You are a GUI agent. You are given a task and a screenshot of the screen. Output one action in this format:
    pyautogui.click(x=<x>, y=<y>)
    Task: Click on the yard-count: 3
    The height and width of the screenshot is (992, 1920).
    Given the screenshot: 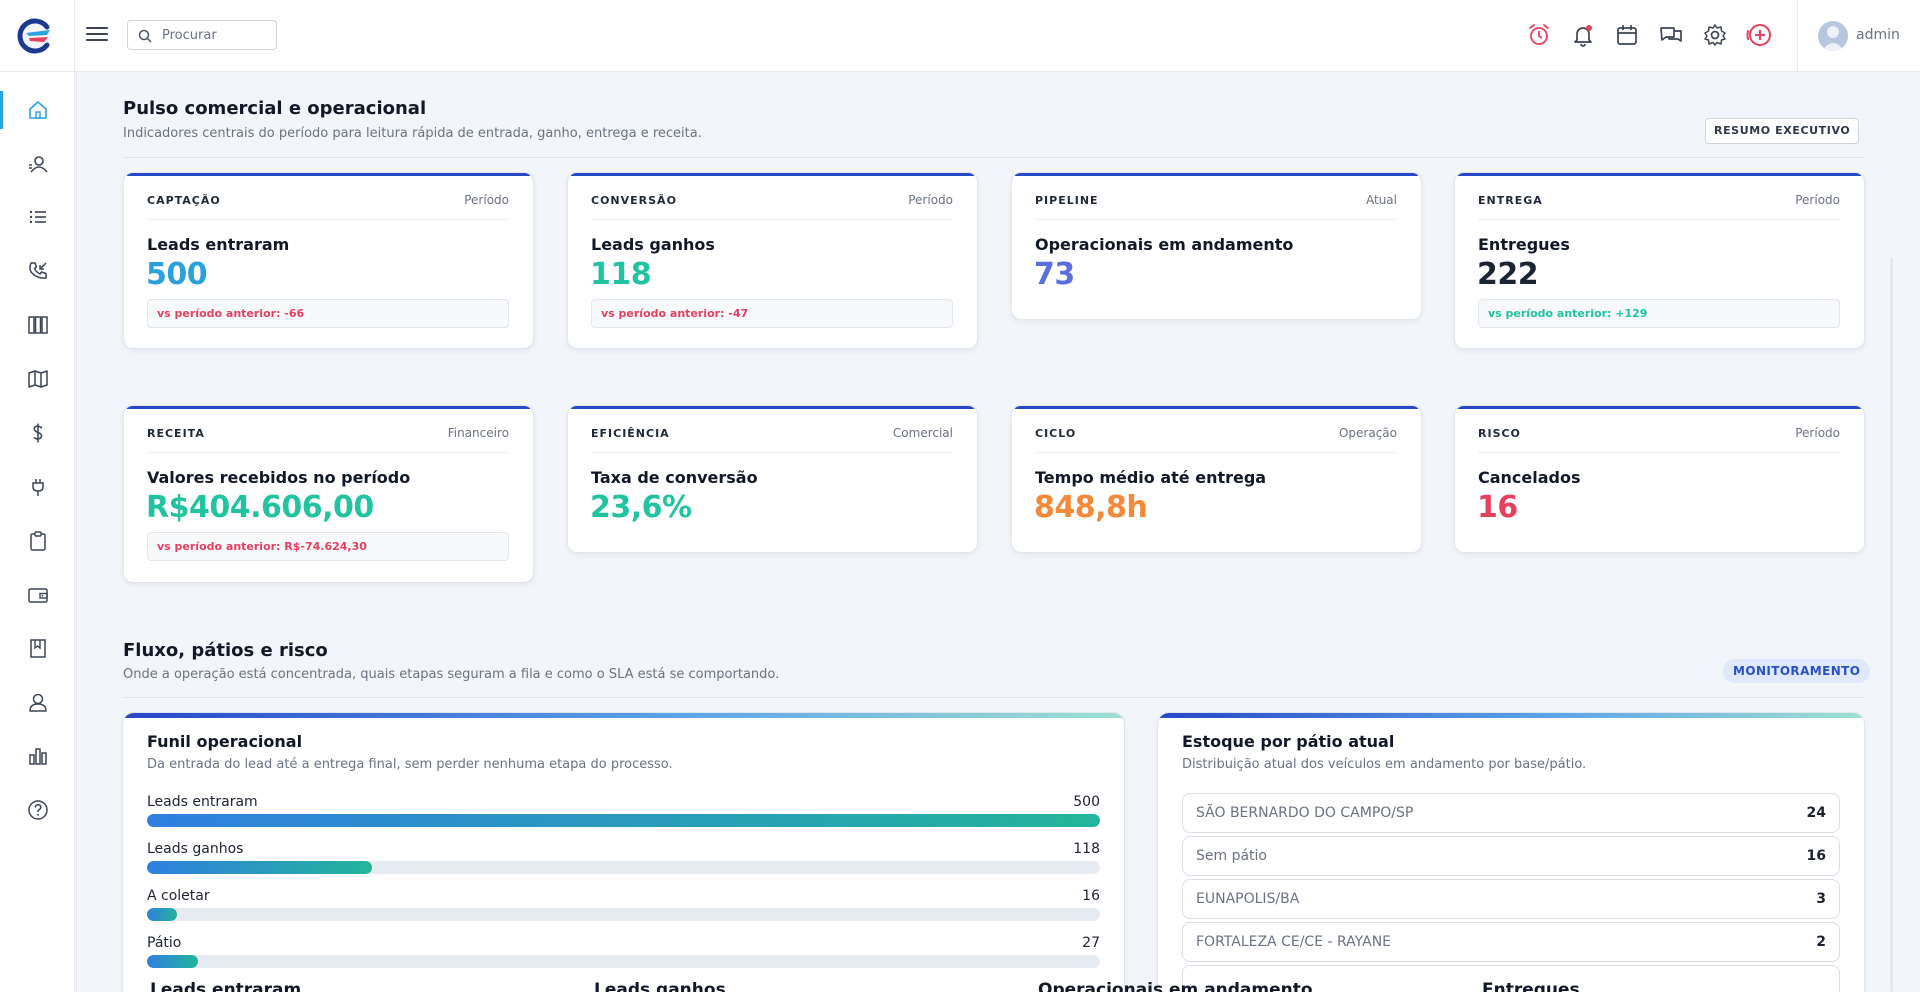 What is the action you would take?
    pyautogui.click(x=1821, y=899)
    